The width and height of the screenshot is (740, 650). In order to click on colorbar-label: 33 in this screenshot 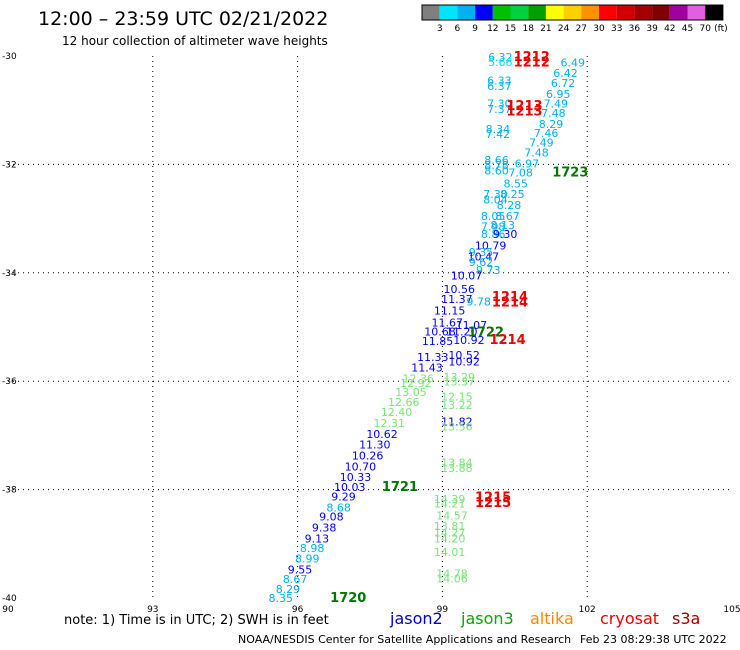, I will do `click(616, 29)`.